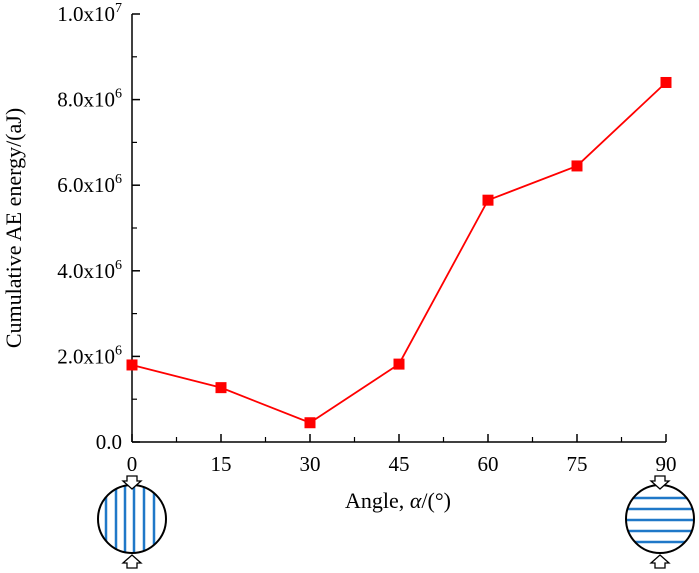  What do you see at coordinates (86, 271) in the screenshot?
I see `y-tick-mantissa: 4.0x10` at bounding box center [86, 271].